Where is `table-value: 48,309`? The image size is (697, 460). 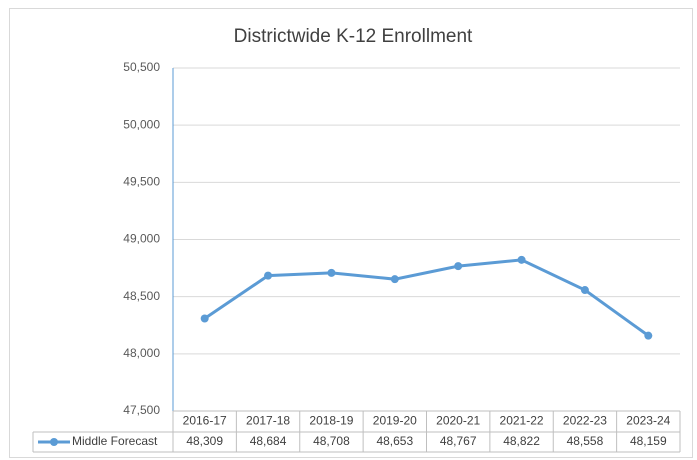 table-value: 48,309 is located at coordinates (204, 441).